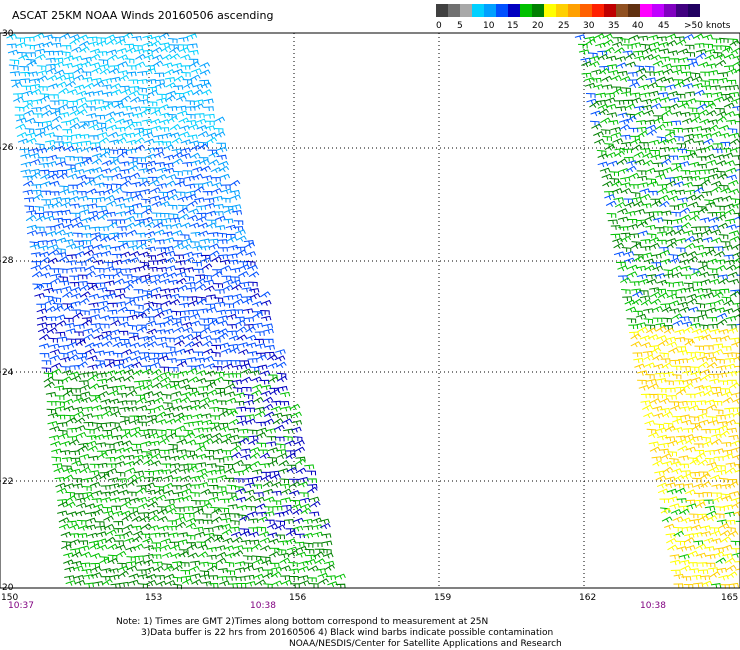 The image size is (740, 650). Describe the element at coordinates (514, 10) in the screenshot. I see `colorbar-swatch` at that location.